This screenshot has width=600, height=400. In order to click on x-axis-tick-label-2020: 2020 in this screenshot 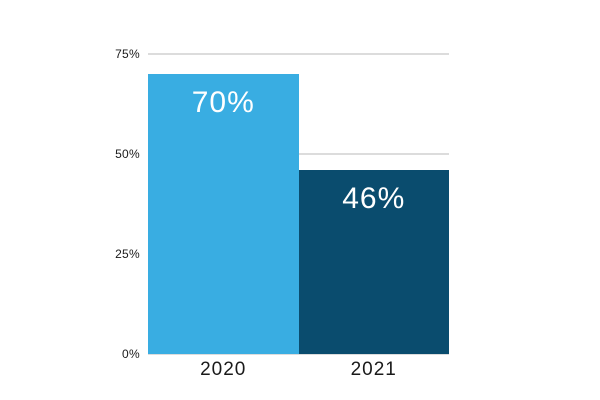, I will do `click(223, 369)`.